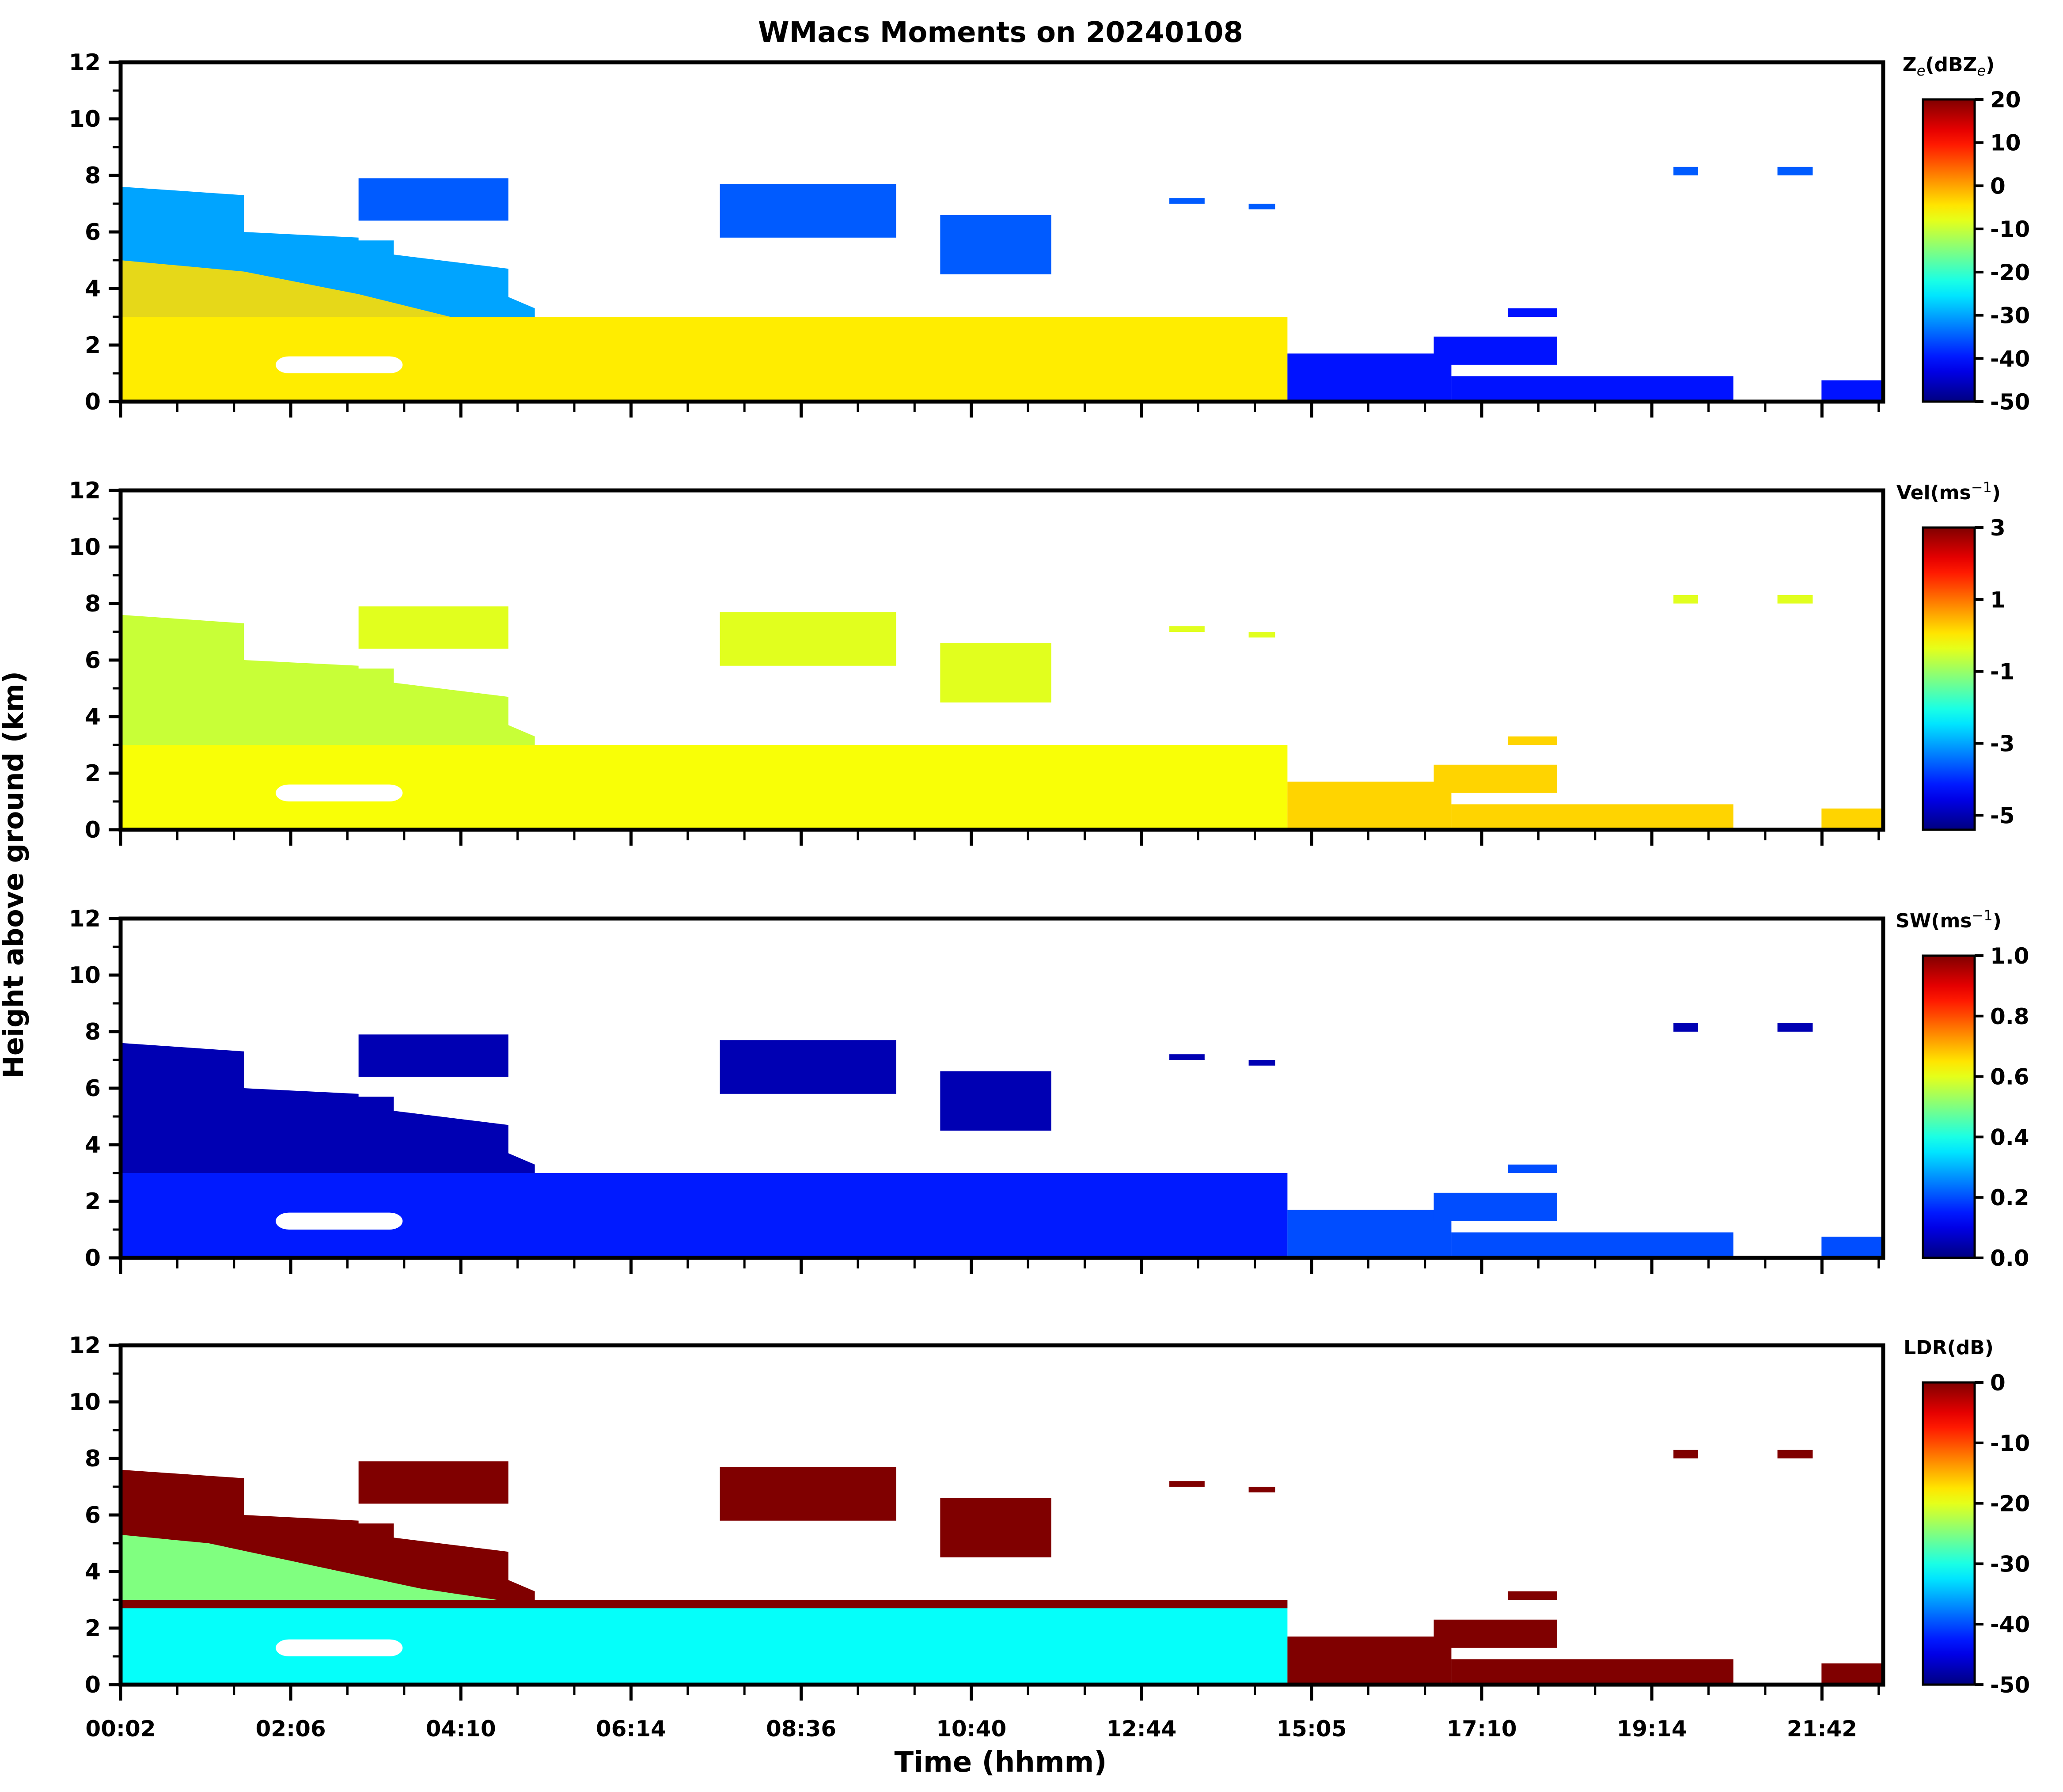 This screenshot has width=2063, height=1792. What do you see at coordinates (1001, 1762) in the screenshot?
I see `x-axis-label: Time (hhmm)` at bounding box center [1001, 1762].